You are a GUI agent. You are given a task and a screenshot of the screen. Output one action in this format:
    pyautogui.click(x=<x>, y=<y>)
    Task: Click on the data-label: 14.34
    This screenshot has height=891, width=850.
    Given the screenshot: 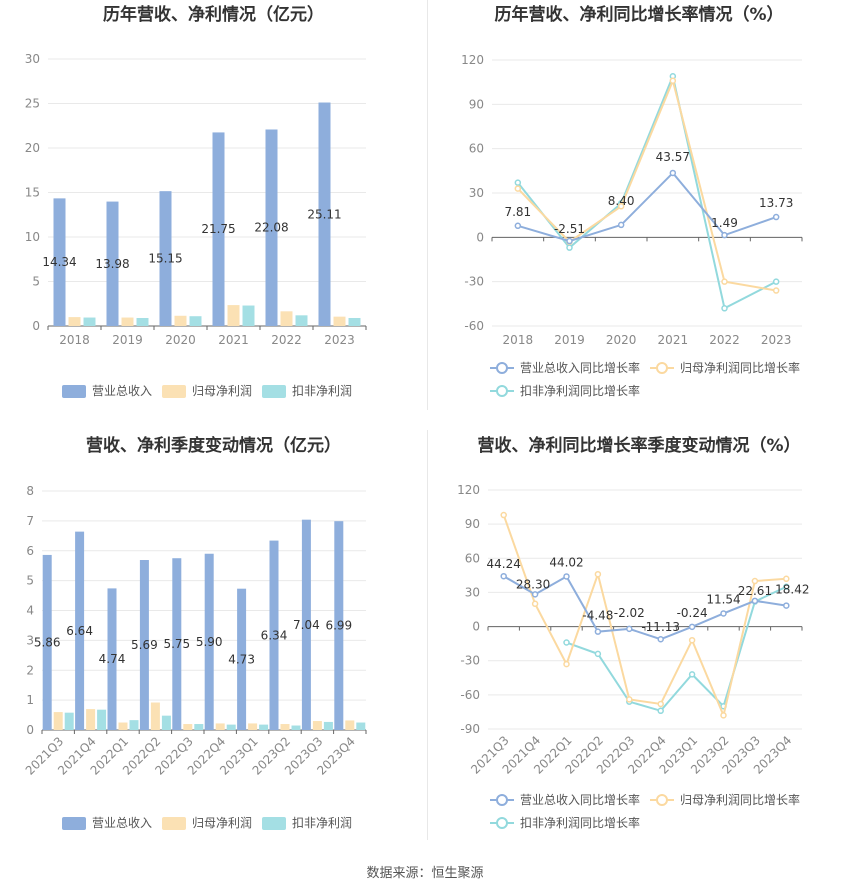 What is the action you would take?
    pyautogui.click(x=59, y=262)
    